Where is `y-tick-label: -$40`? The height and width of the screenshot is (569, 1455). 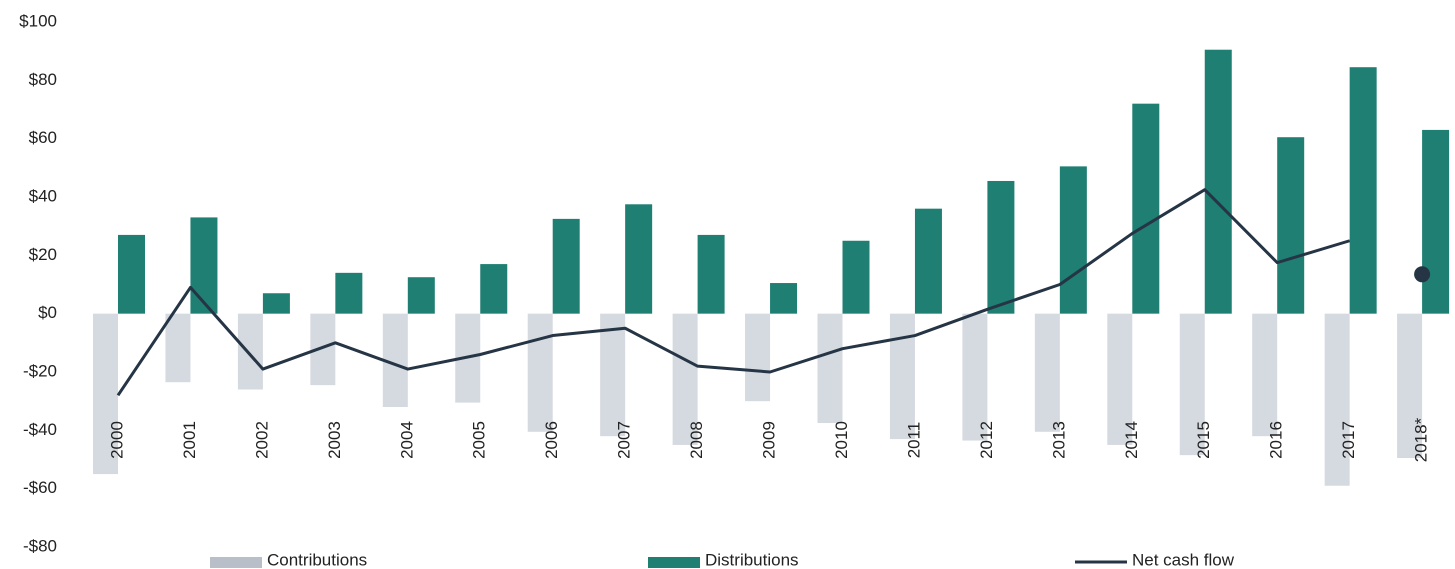
y-tick-label: -$40 is located at coordinates (40, 429).